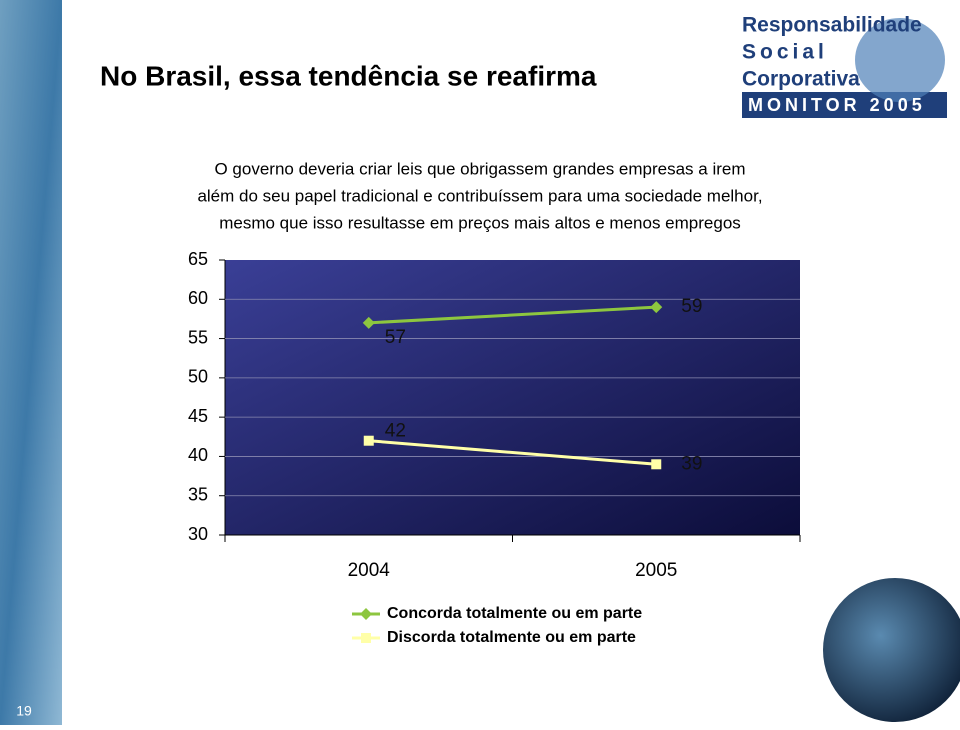 Image resolution: width=960 pixels, height=730 pixels. What do you see at coordinates (198, 534) in the screenshot?
I see `y-tick-label: 30` at bounding box center [198, 534].